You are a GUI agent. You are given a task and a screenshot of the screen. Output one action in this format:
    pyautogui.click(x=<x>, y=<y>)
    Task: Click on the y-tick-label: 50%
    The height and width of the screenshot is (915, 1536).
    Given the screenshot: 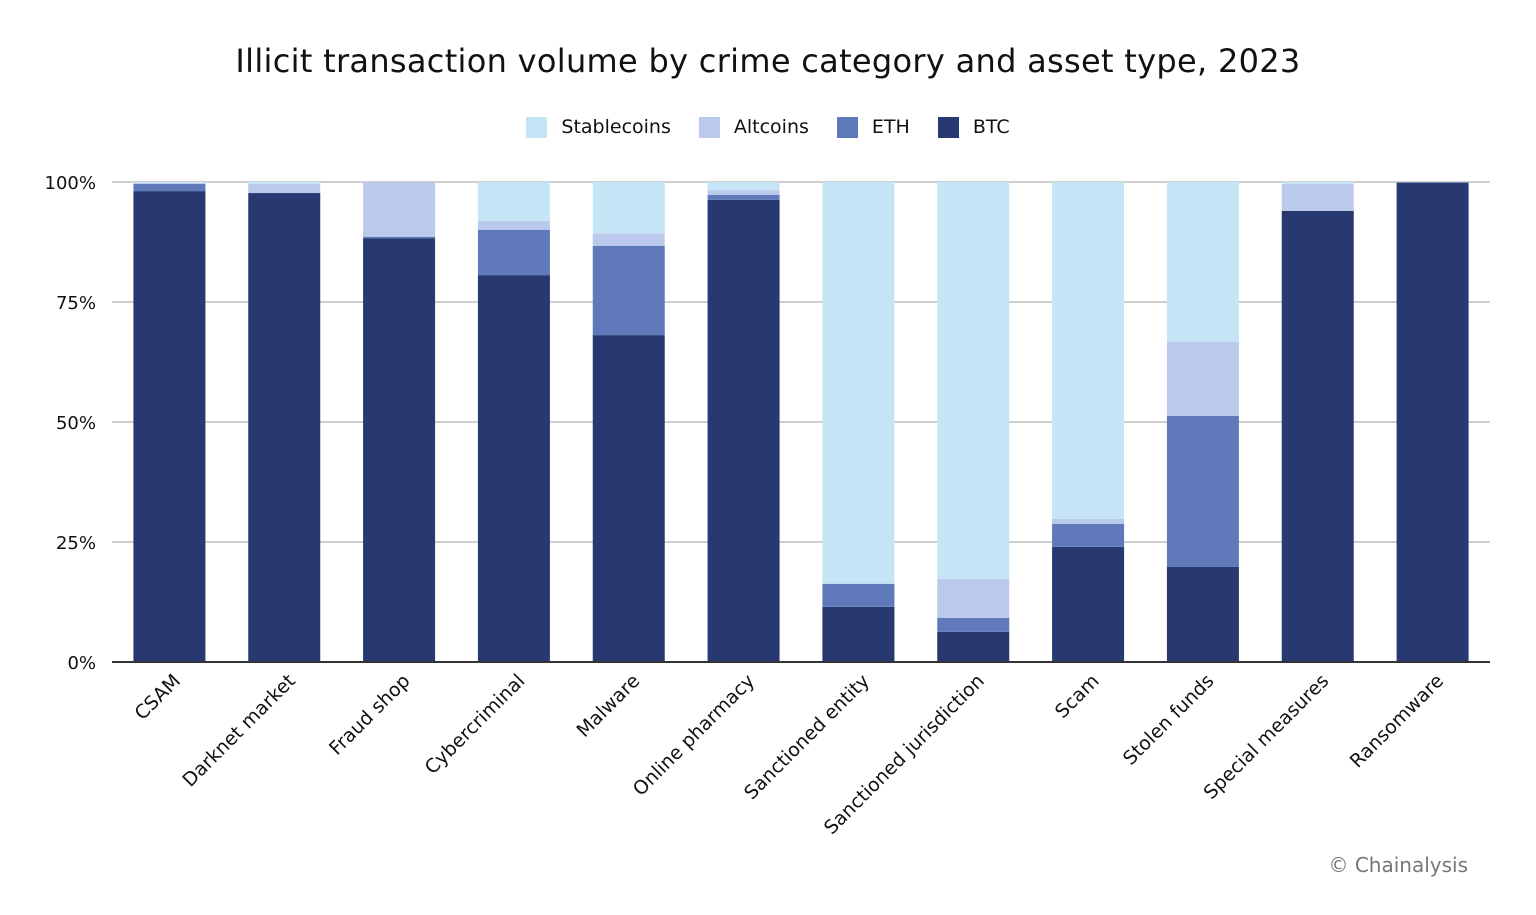 What is the action you would take?
    pyautogui.click(x=76, y=423)
    